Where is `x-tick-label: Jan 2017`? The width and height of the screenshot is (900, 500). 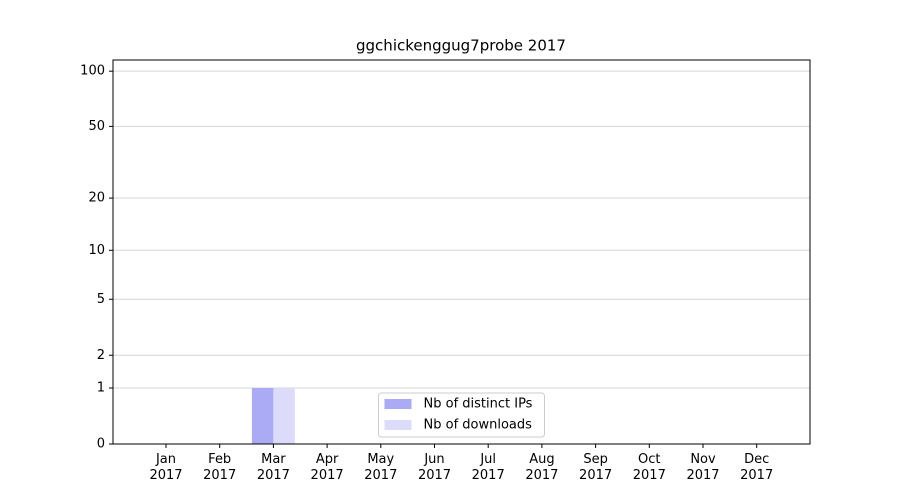 x-tick-label: Jan 2017 is located at coordinates (166, 467).